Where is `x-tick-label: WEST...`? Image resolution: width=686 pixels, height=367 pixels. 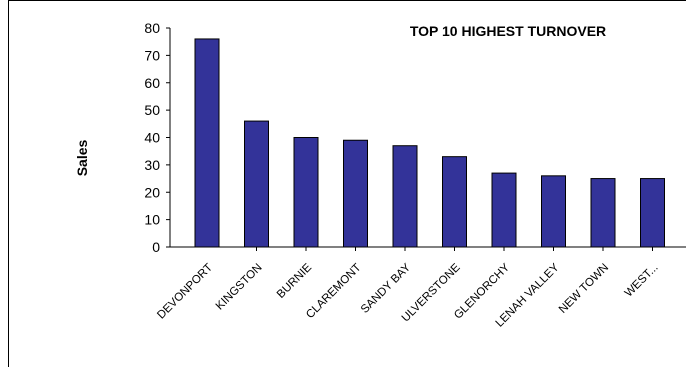 x-tick-label: WEST... is located at coordinates (642, 281).